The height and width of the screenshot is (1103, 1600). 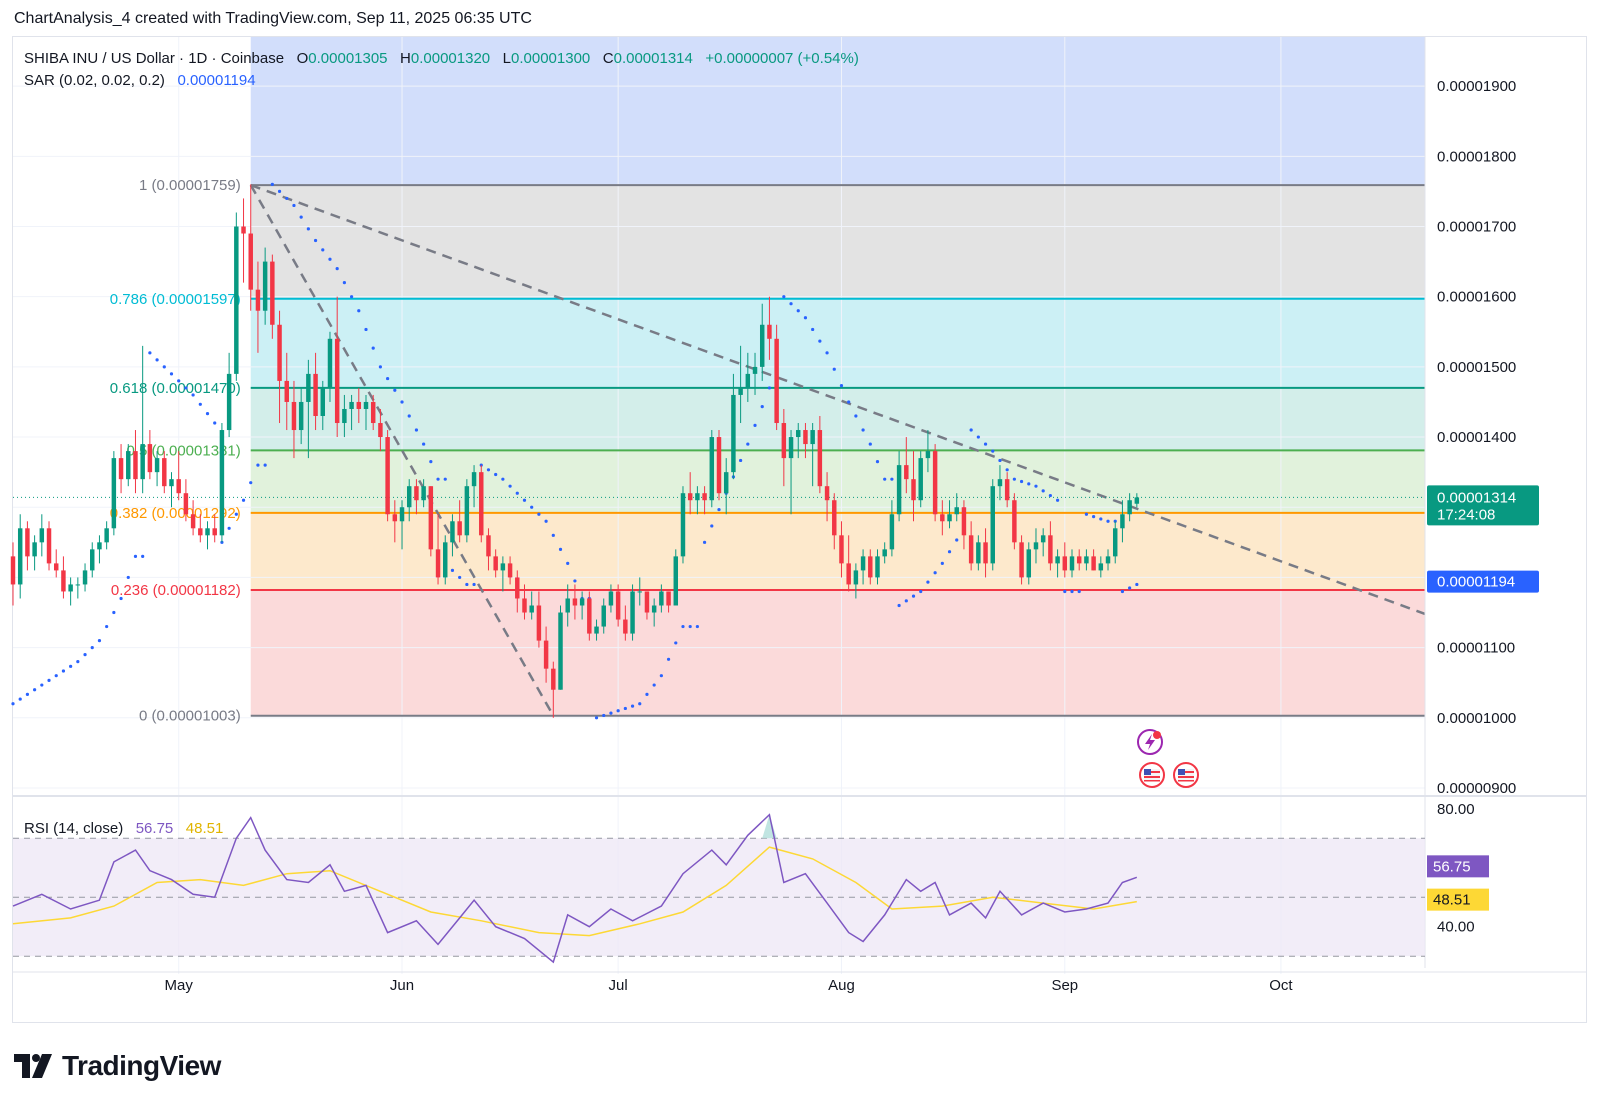 I want to click on sar-label: SAR (0.02, 0.02, 0.2), so click(x=94, y=80).